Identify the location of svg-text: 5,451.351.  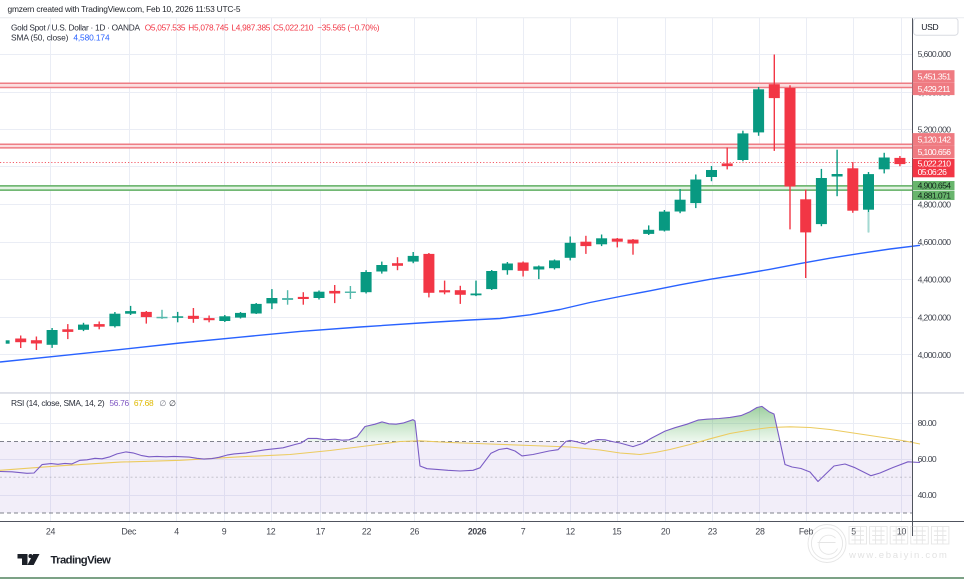
(935, 77).